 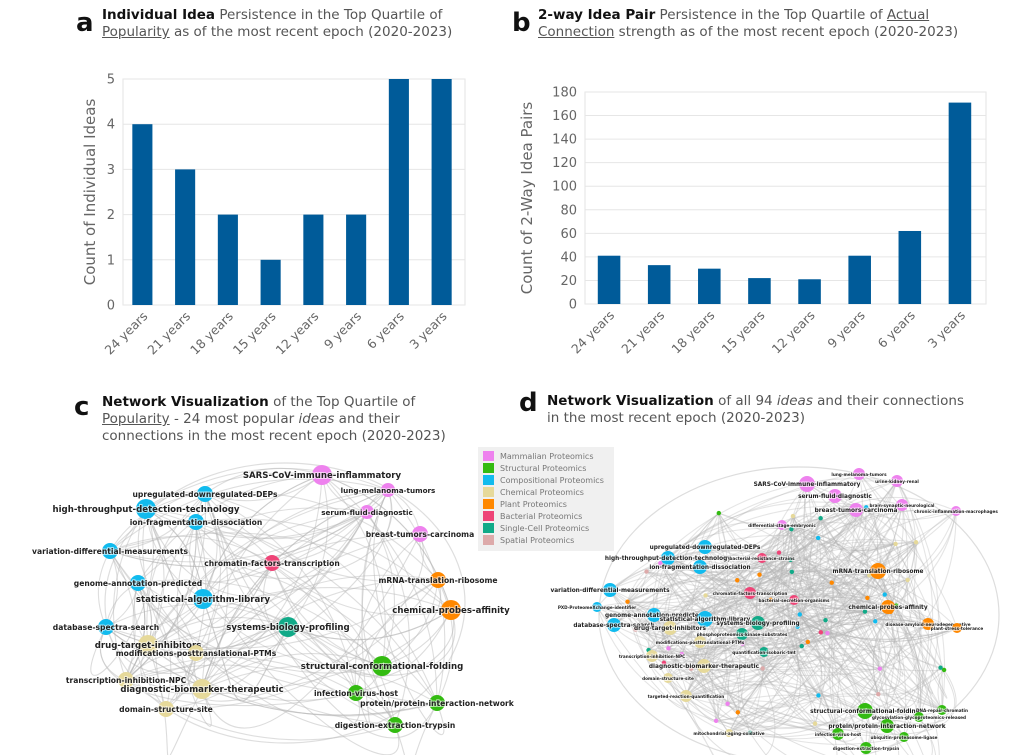 I want to click on y-tick-label: 100, so click(x=564, y=187).